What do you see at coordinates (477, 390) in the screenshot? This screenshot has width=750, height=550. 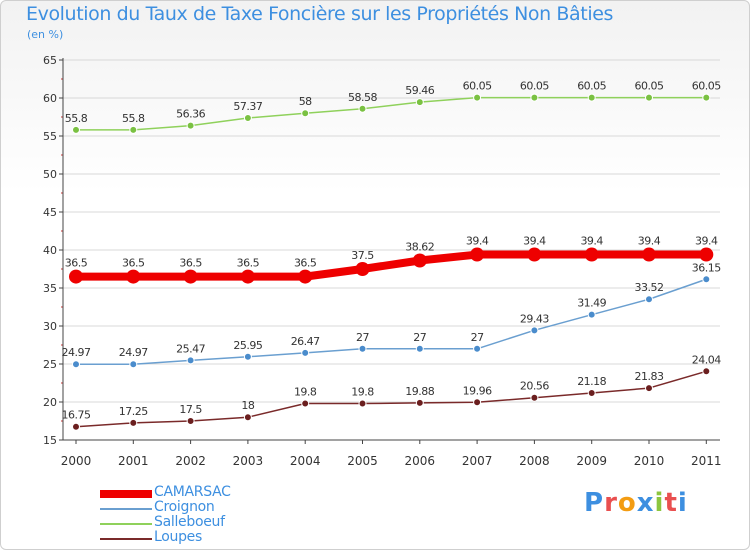 I see `data-label-loupes: 19.96` at bounding box center [477, 390].